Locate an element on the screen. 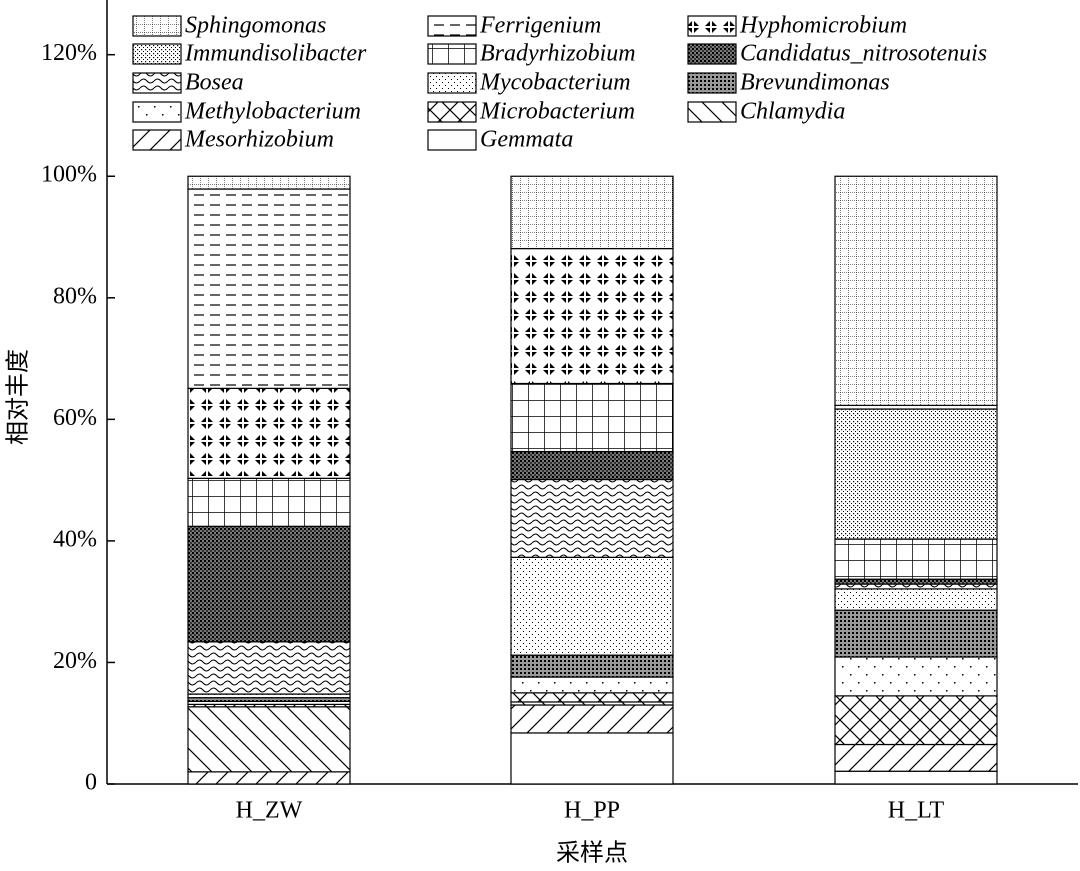 The image size is (1080, 871). legend-label: Brevundimonas is located at coordinates (815, 83).